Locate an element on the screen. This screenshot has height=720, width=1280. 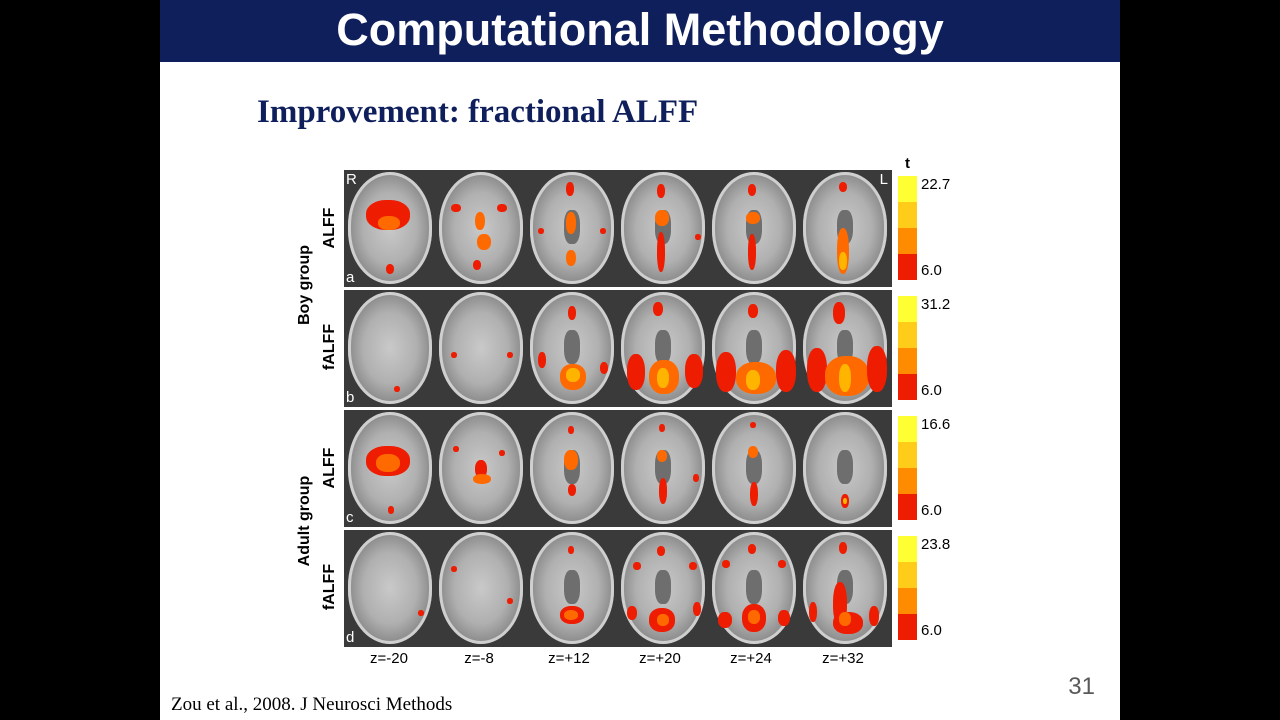
brain-panel-row: d is located at coordinates (618, 588).